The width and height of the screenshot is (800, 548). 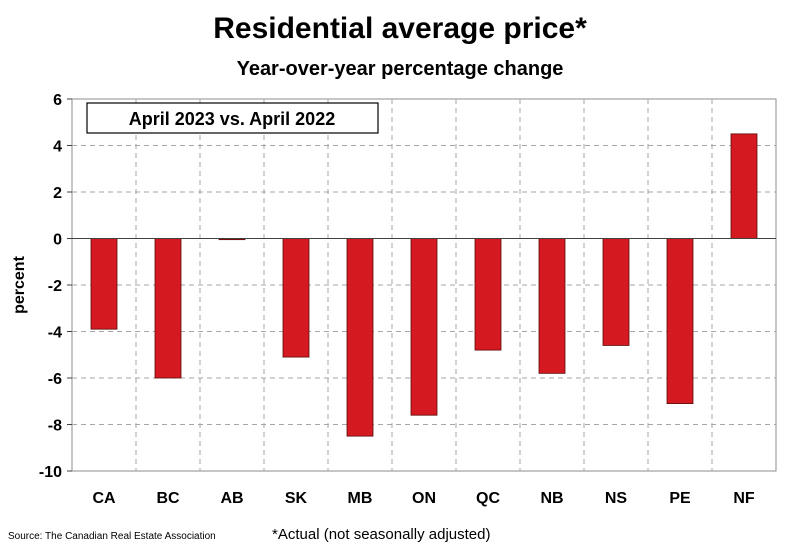 I want to click on bar-ca, so click(x=104, y=284).